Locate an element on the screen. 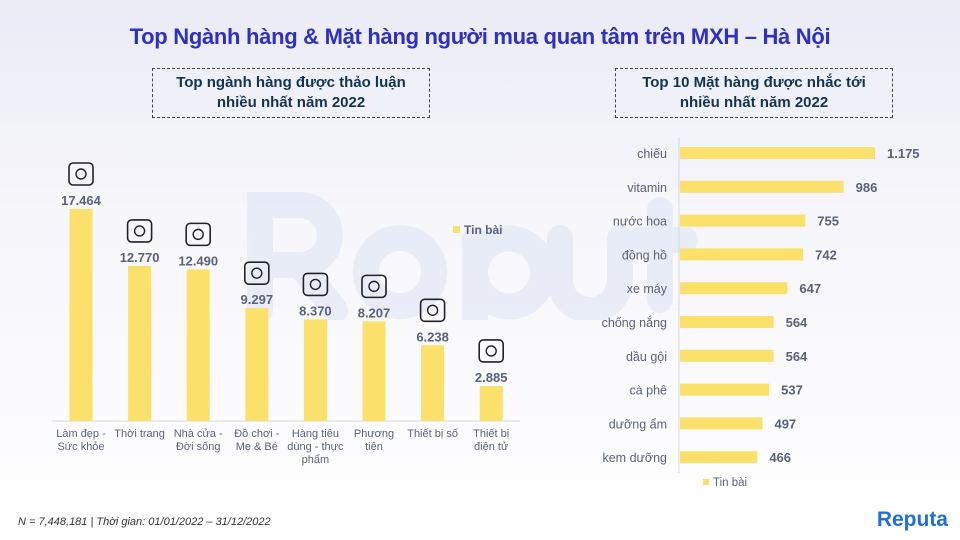  category-label: kem dưỡng is located at coordinates (634, 458).